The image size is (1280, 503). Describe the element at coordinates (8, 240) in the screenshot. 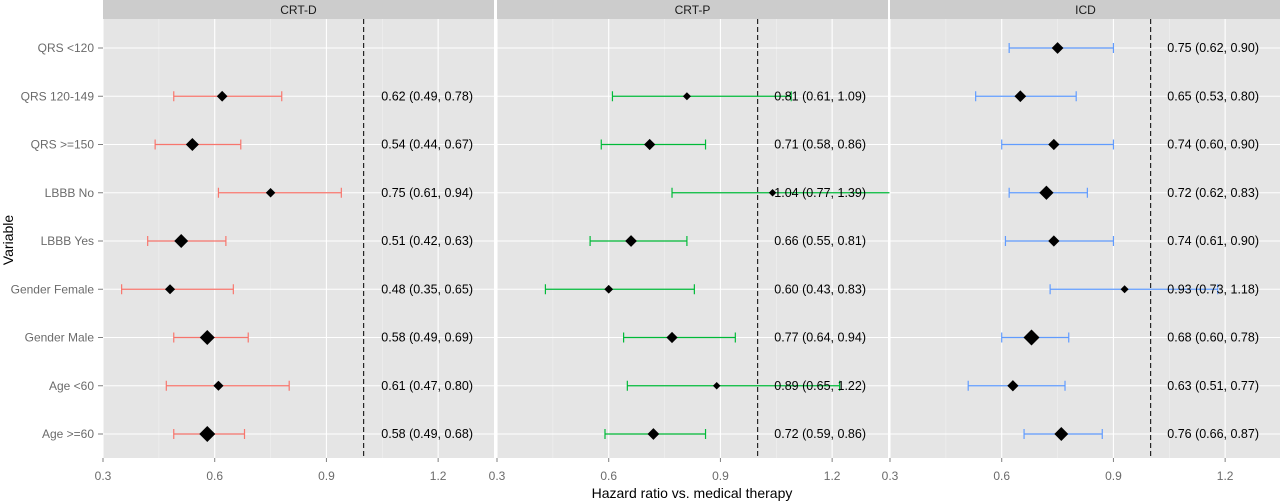

I see `y-axis-title: Variable` at that location.